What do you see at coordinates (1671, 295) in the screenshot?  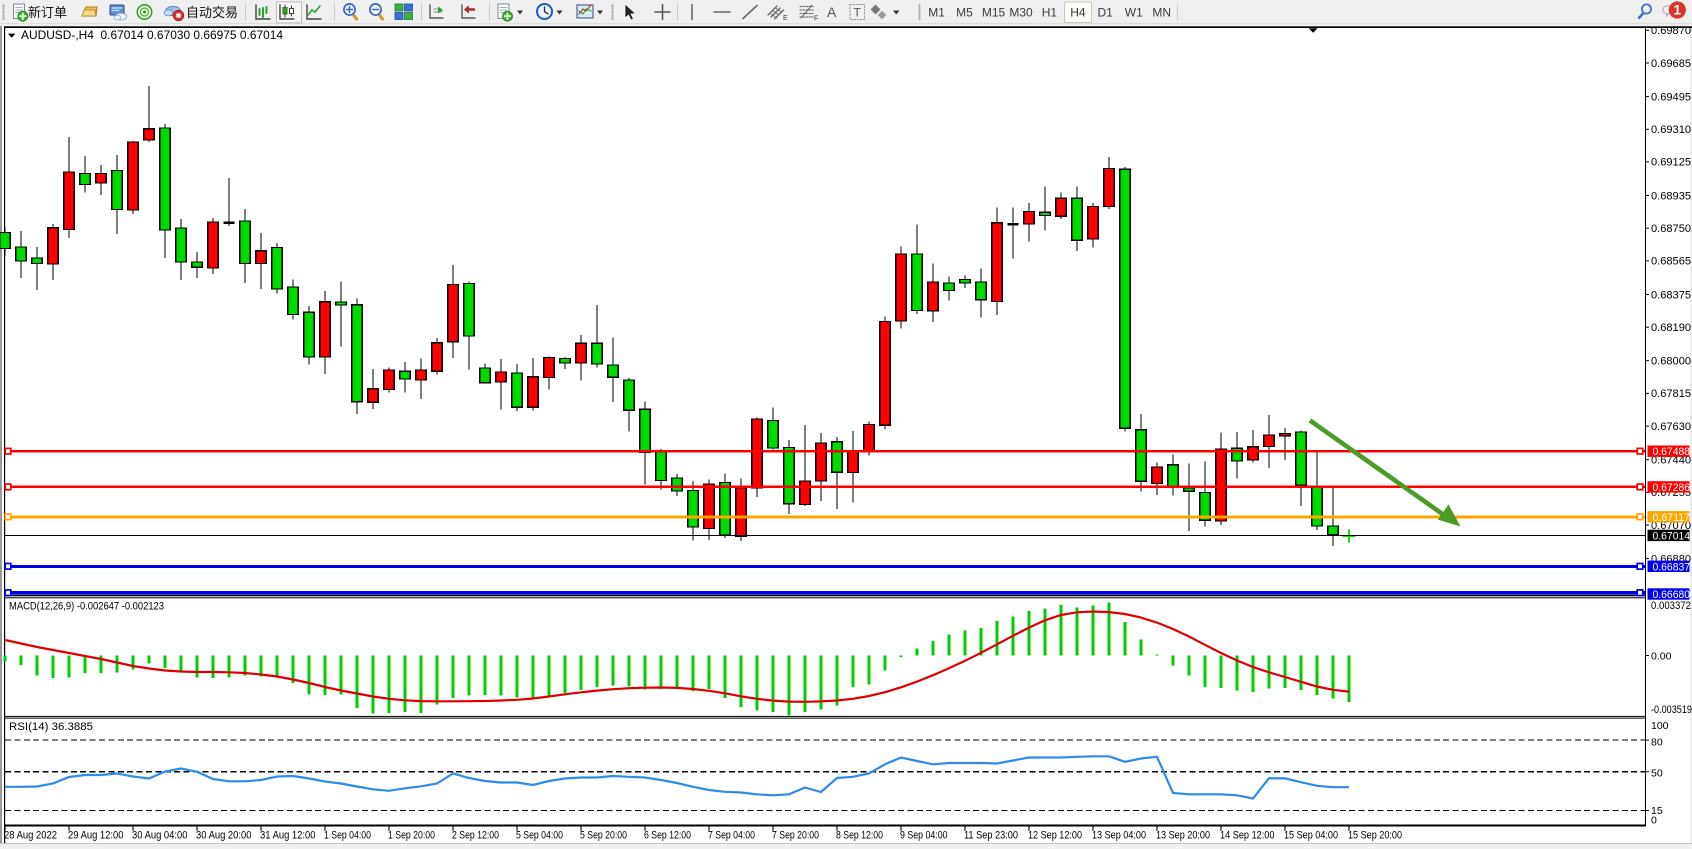 I see `svg-text: 0.68375` at bounding box center [1671, 295].